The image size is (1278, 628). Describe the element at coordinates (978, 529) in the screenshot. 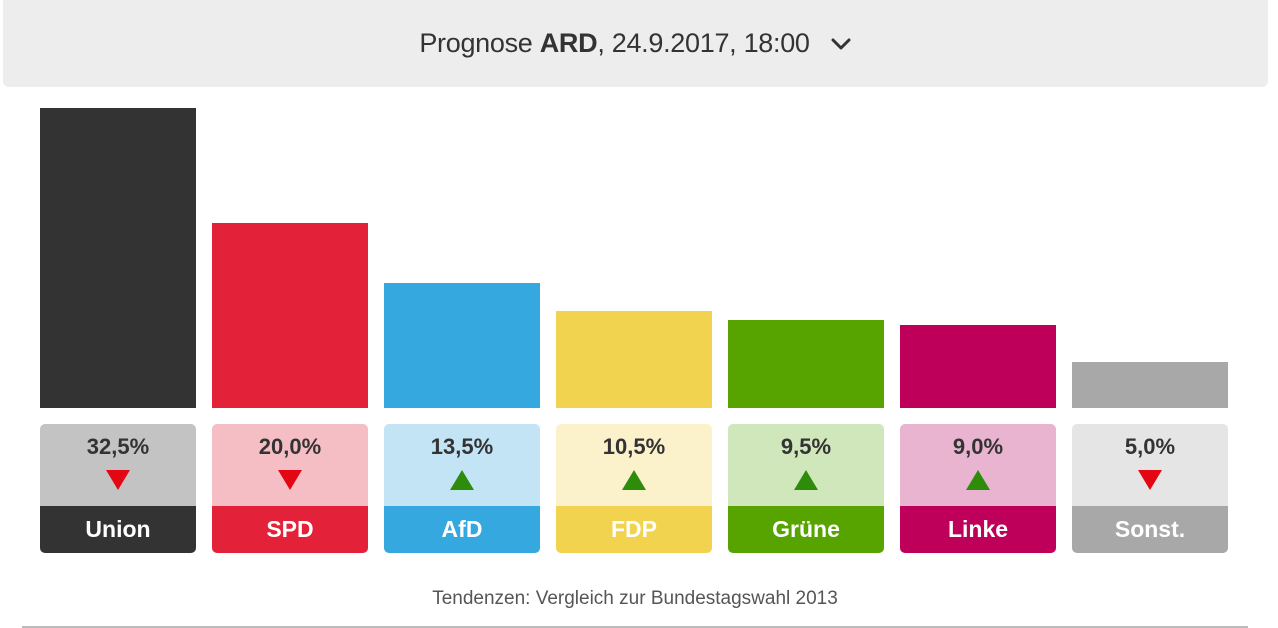

I see `party-name: Linke` at that location.